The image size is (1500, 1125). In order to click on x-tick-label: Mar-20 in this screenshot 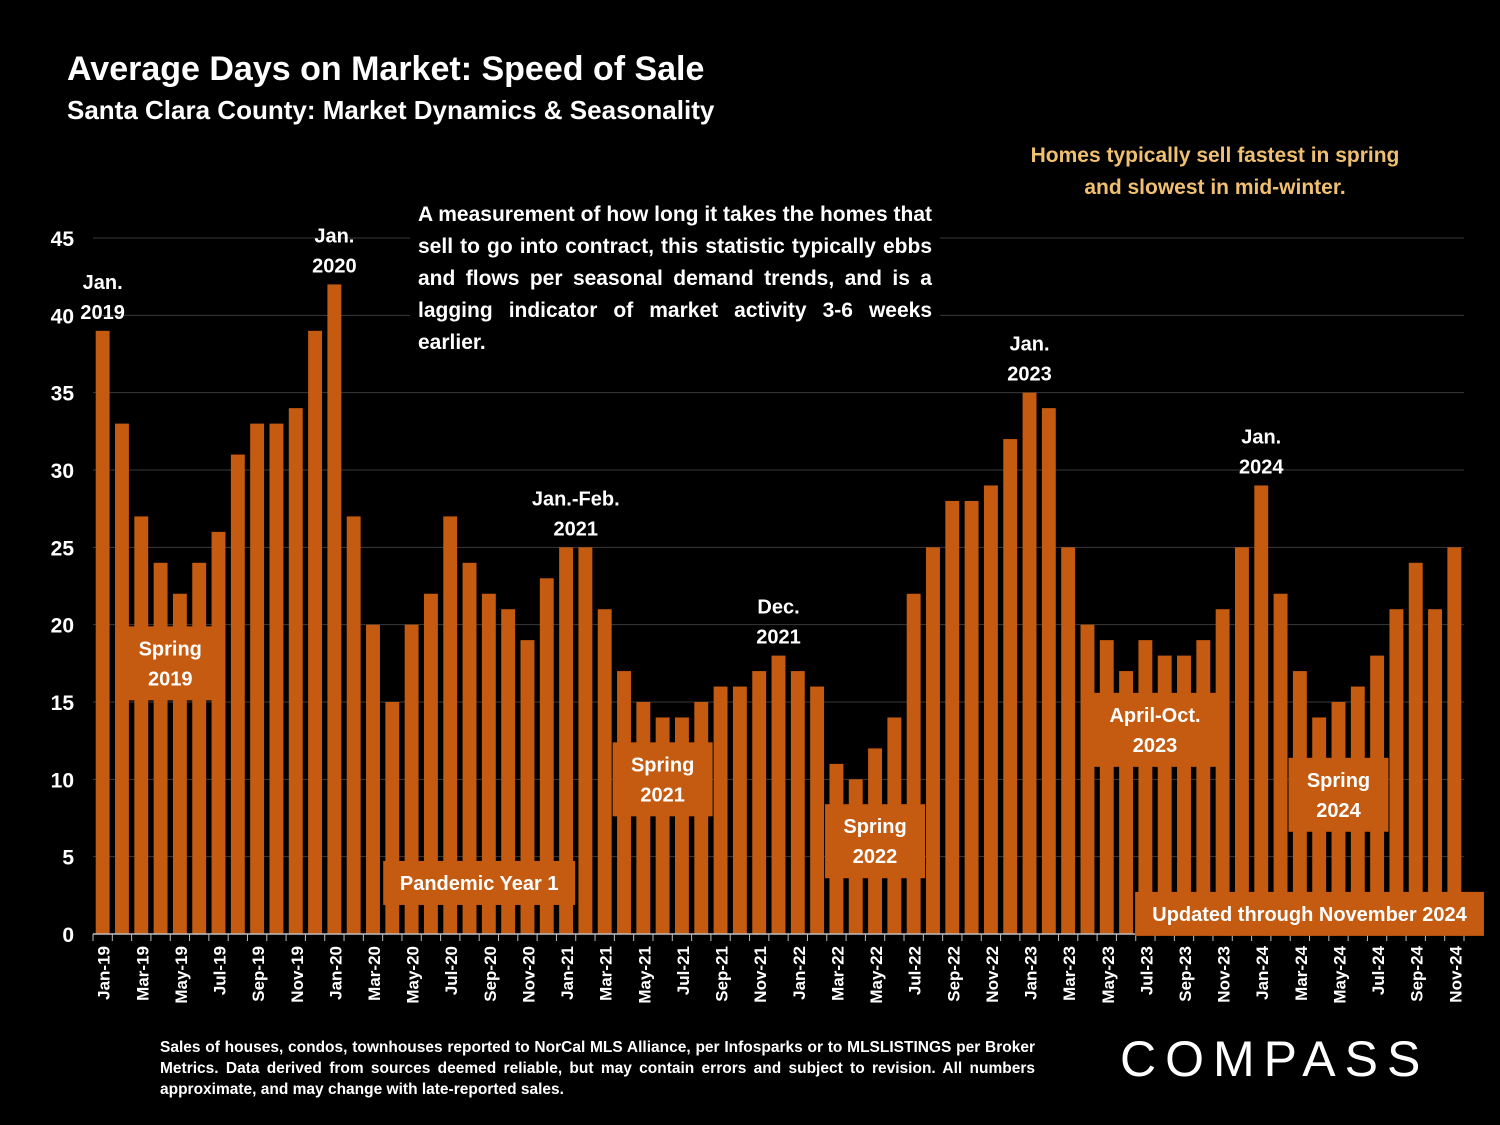, I will do `click(374, 973)`.